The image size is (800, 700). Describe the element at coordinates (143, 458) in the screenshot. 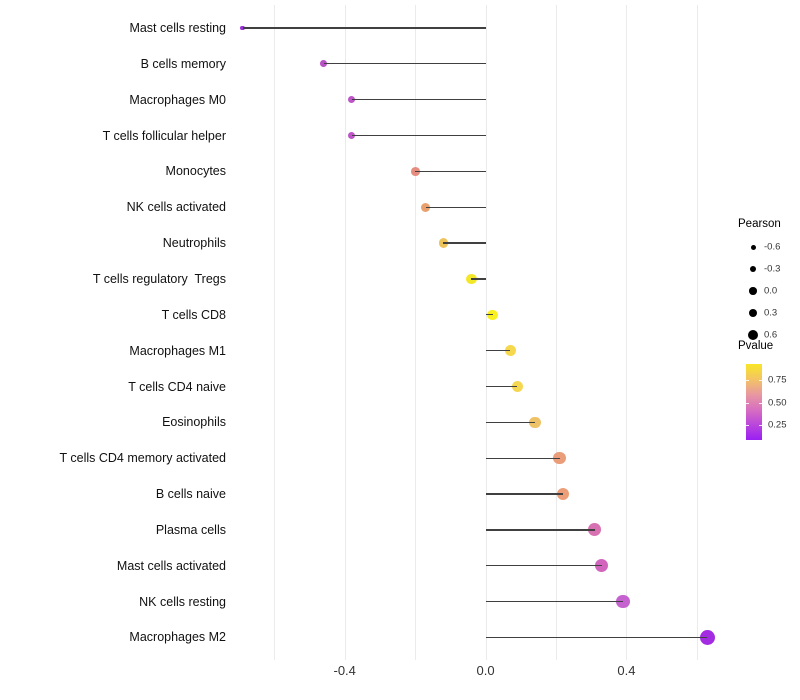

I see `y-axis-label: T cells CD4 memory activated` at that location.